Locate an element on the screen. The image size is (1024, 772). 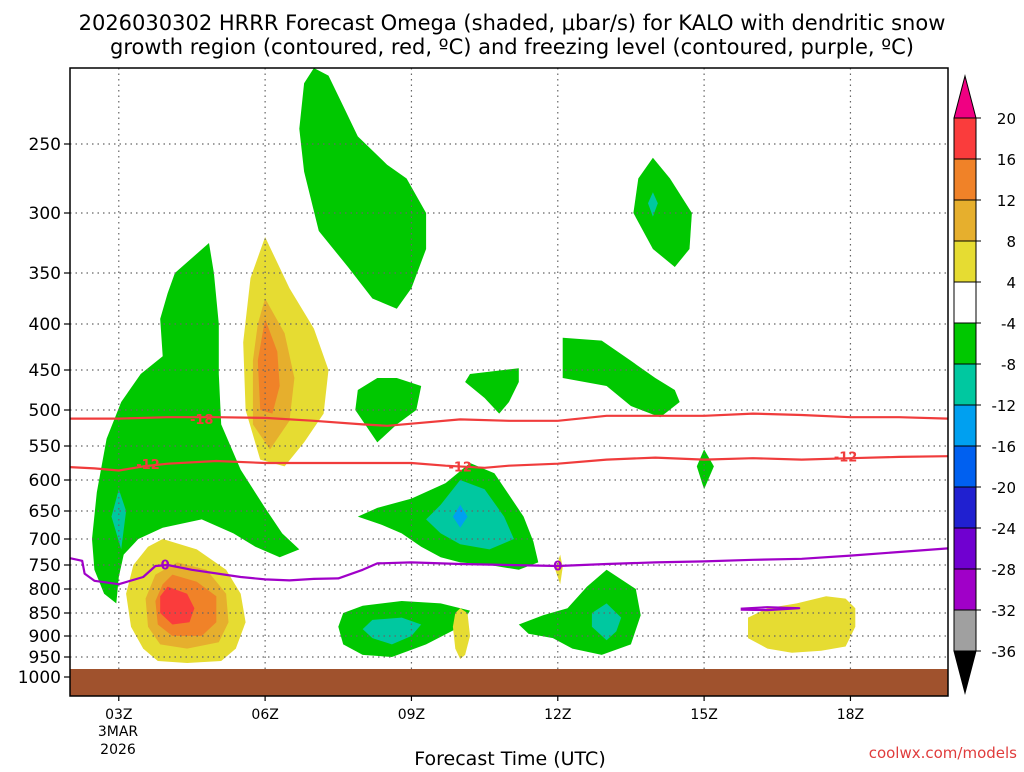
omega-region-yellow-right is located at coordinates (802, 624).